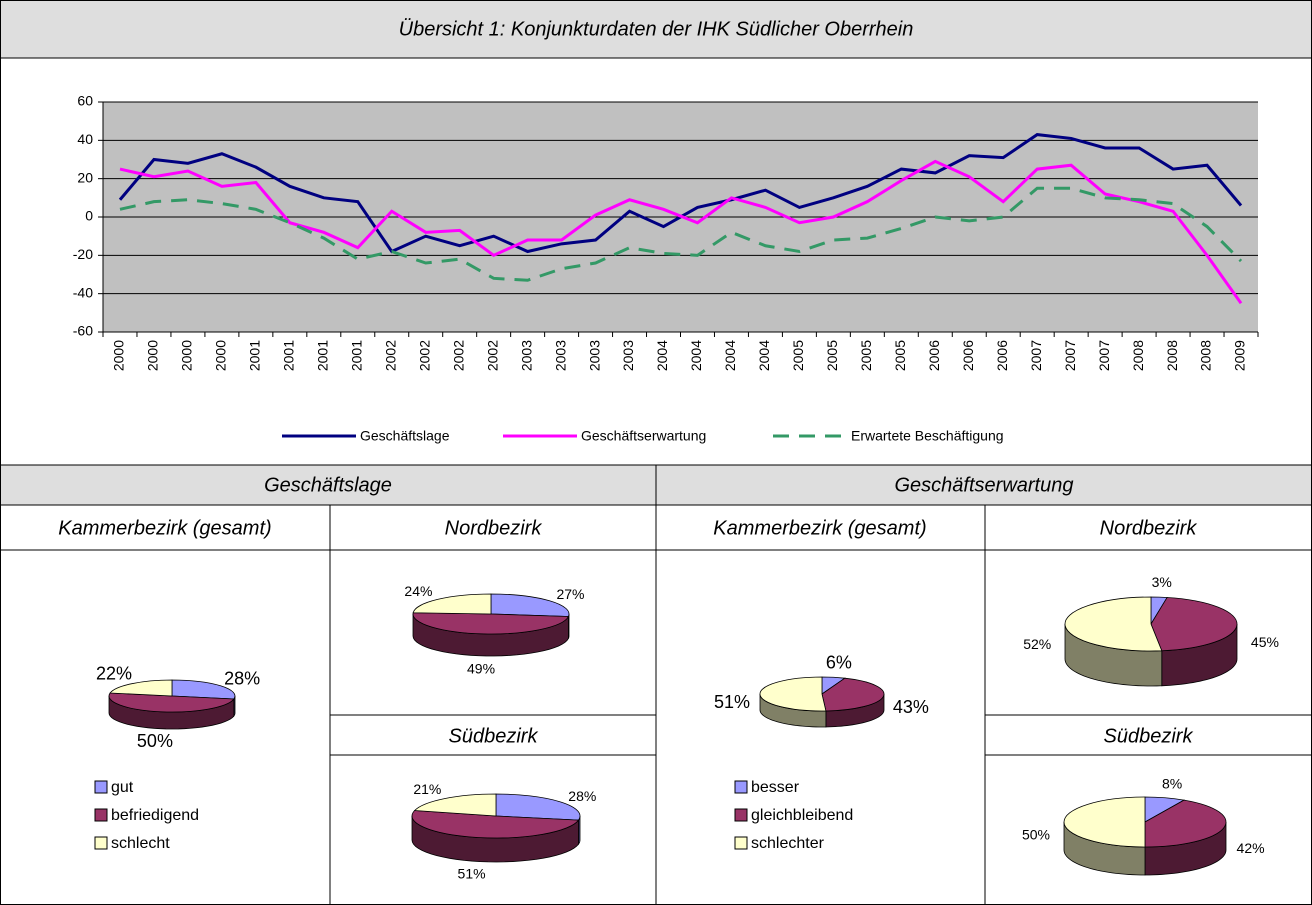  What do you see at coordinates (839, 662) in the screenshot?
I see `pie-label: 6%` at bounding box center [839, 662].